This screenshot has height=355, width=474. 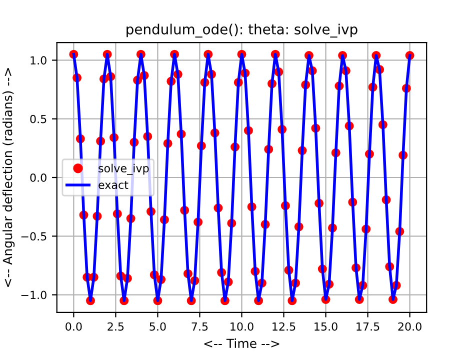 What do you see at coordinates (33, 295) in the screenshot?
I see `y-tick-label: −1.0` at bounding box center [33, 295].